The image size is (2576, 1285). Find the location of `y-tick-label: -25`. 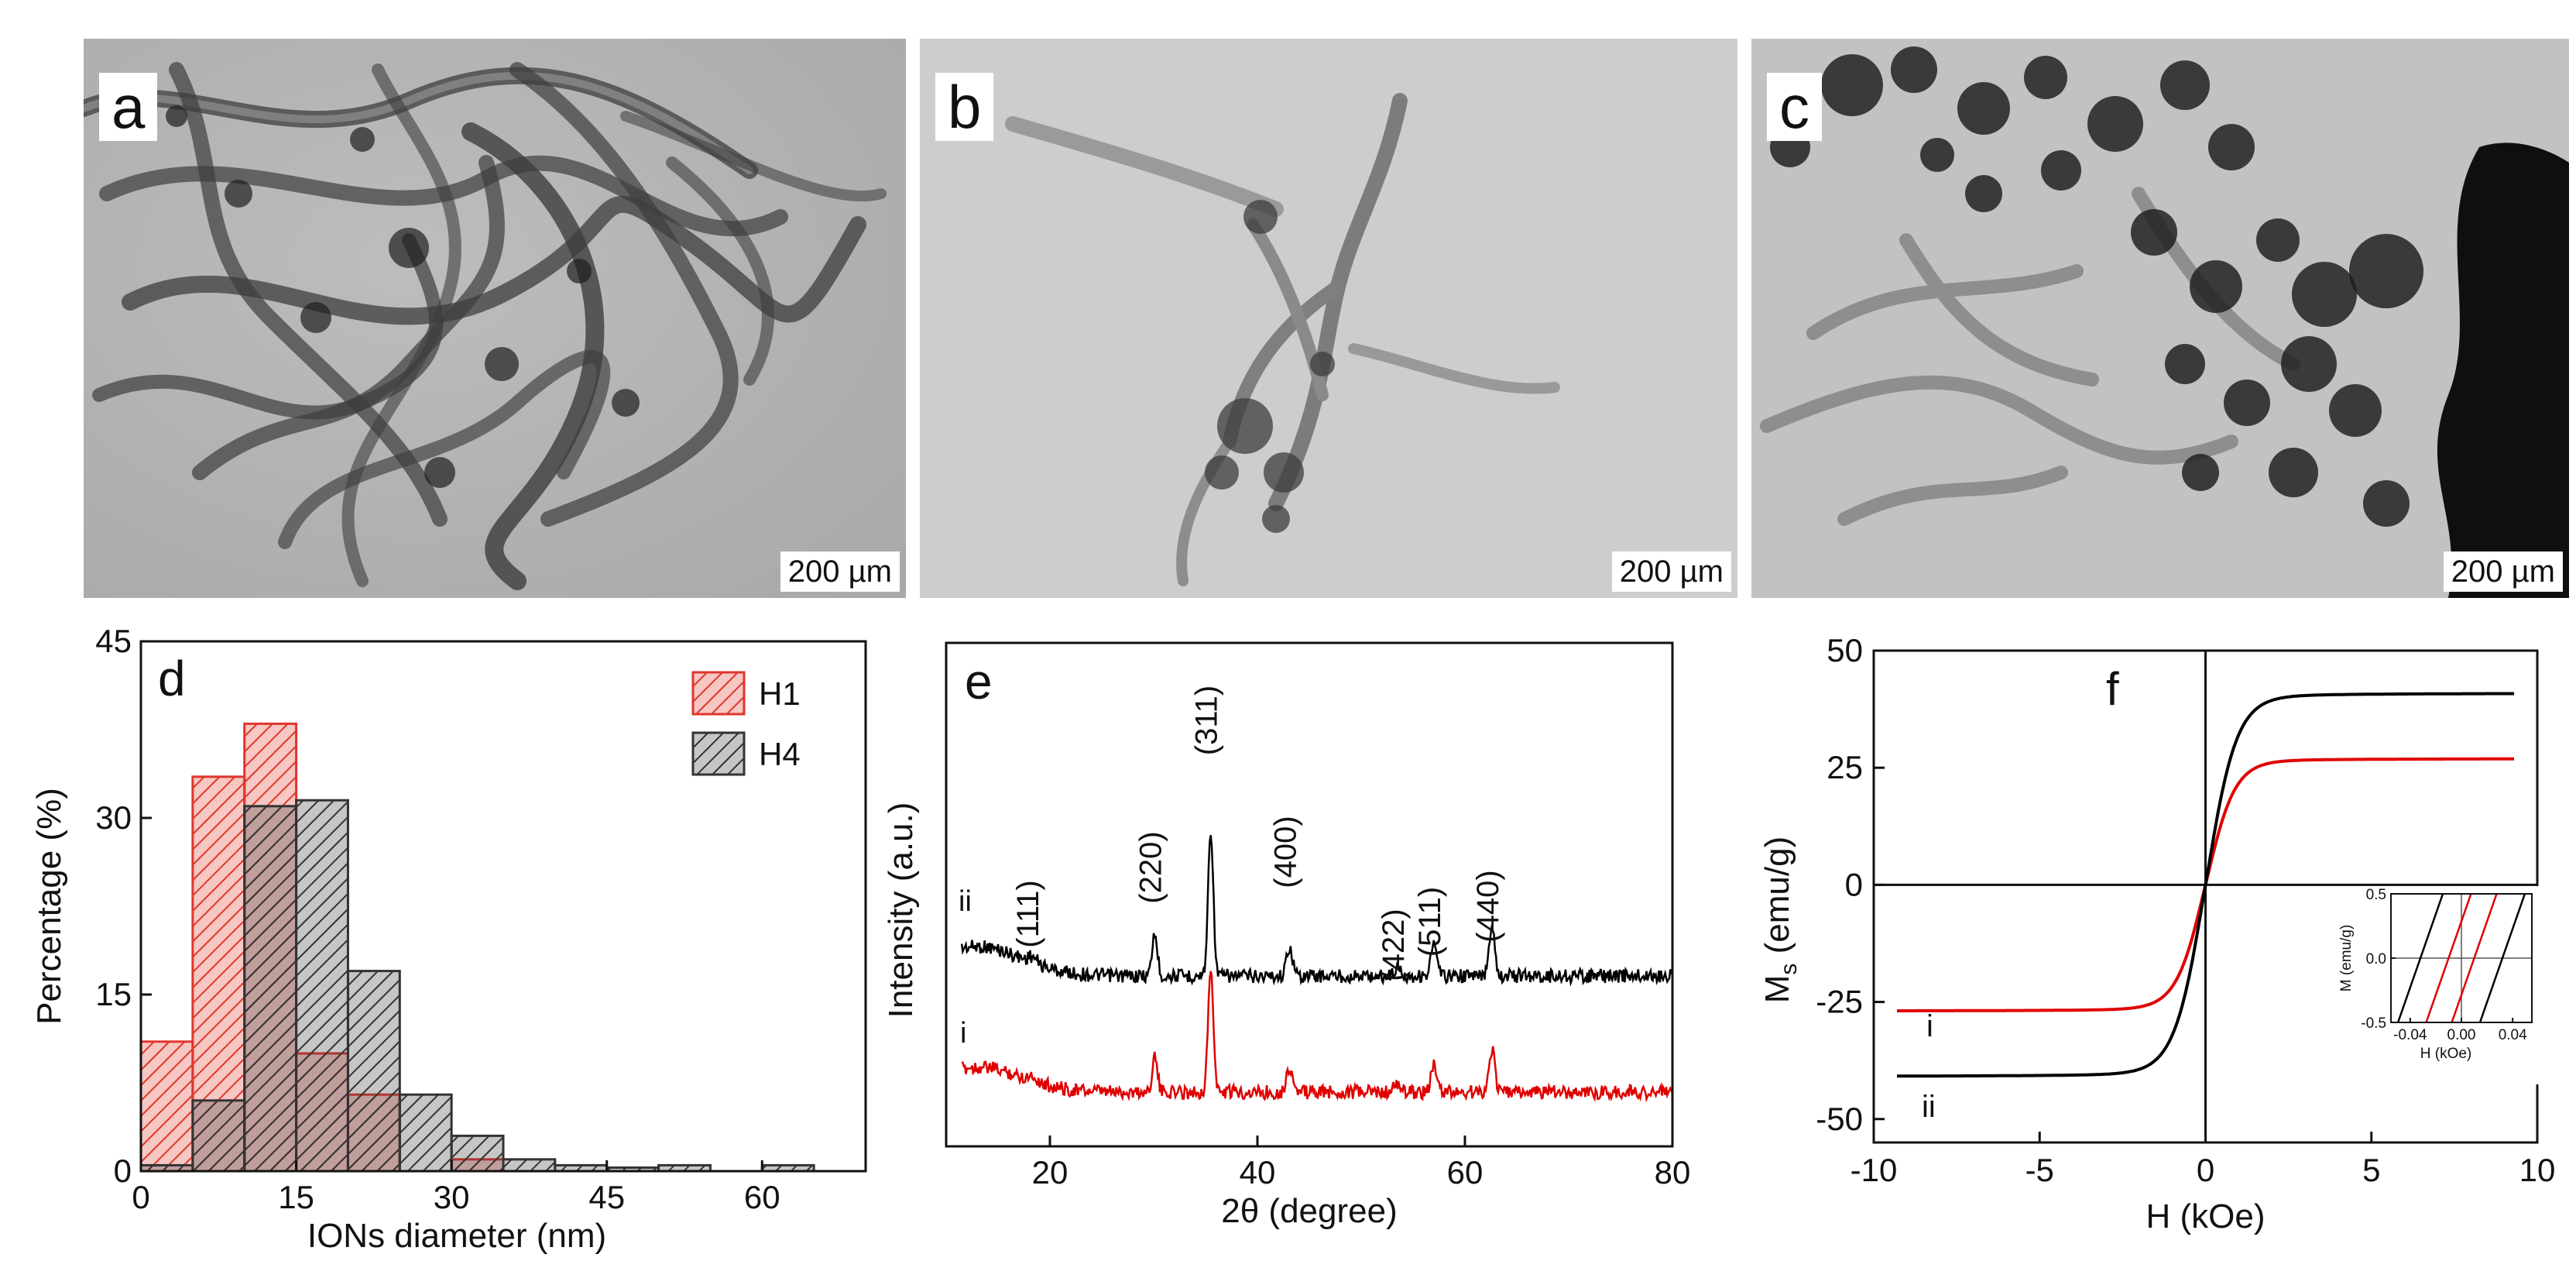

y-tick-label: -25 is located at coordinates (1839, 1002).